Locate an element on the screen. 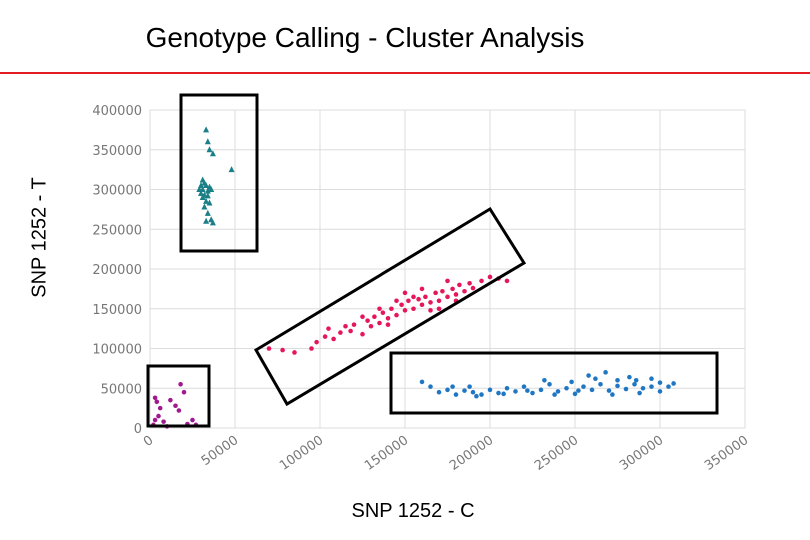 The height and width of the screenshot is (540, 810). x-tick-label: 350000 is located at coordinates (726, 453).